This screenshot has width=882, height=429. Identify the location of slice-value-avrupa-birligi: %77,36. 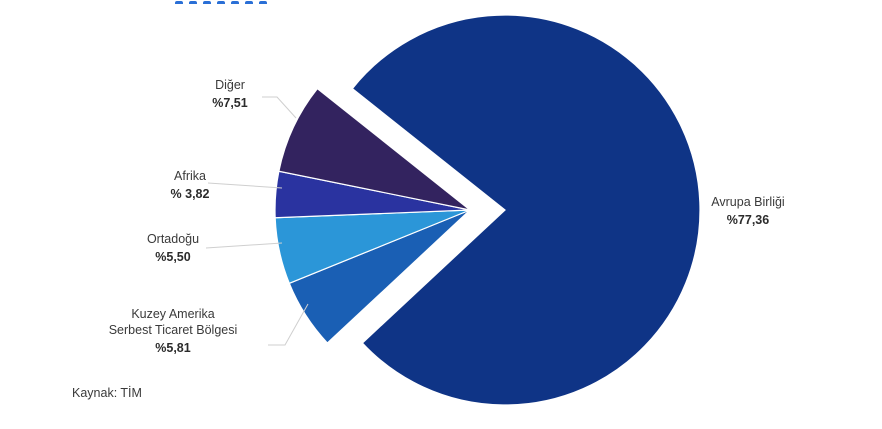
(748, 220).